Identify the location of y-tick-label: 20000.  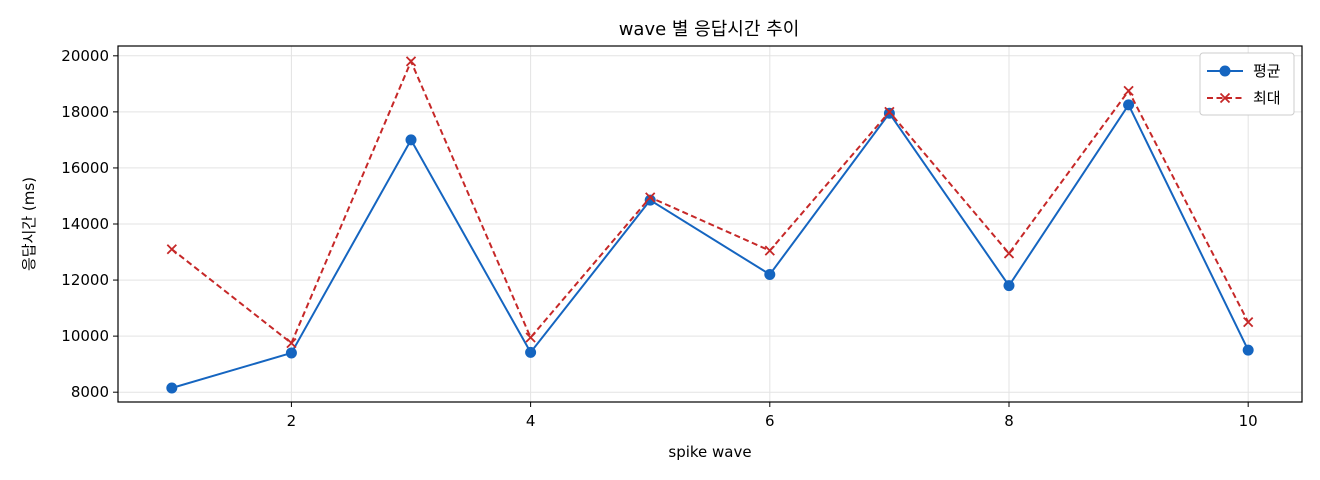
(85, 56).